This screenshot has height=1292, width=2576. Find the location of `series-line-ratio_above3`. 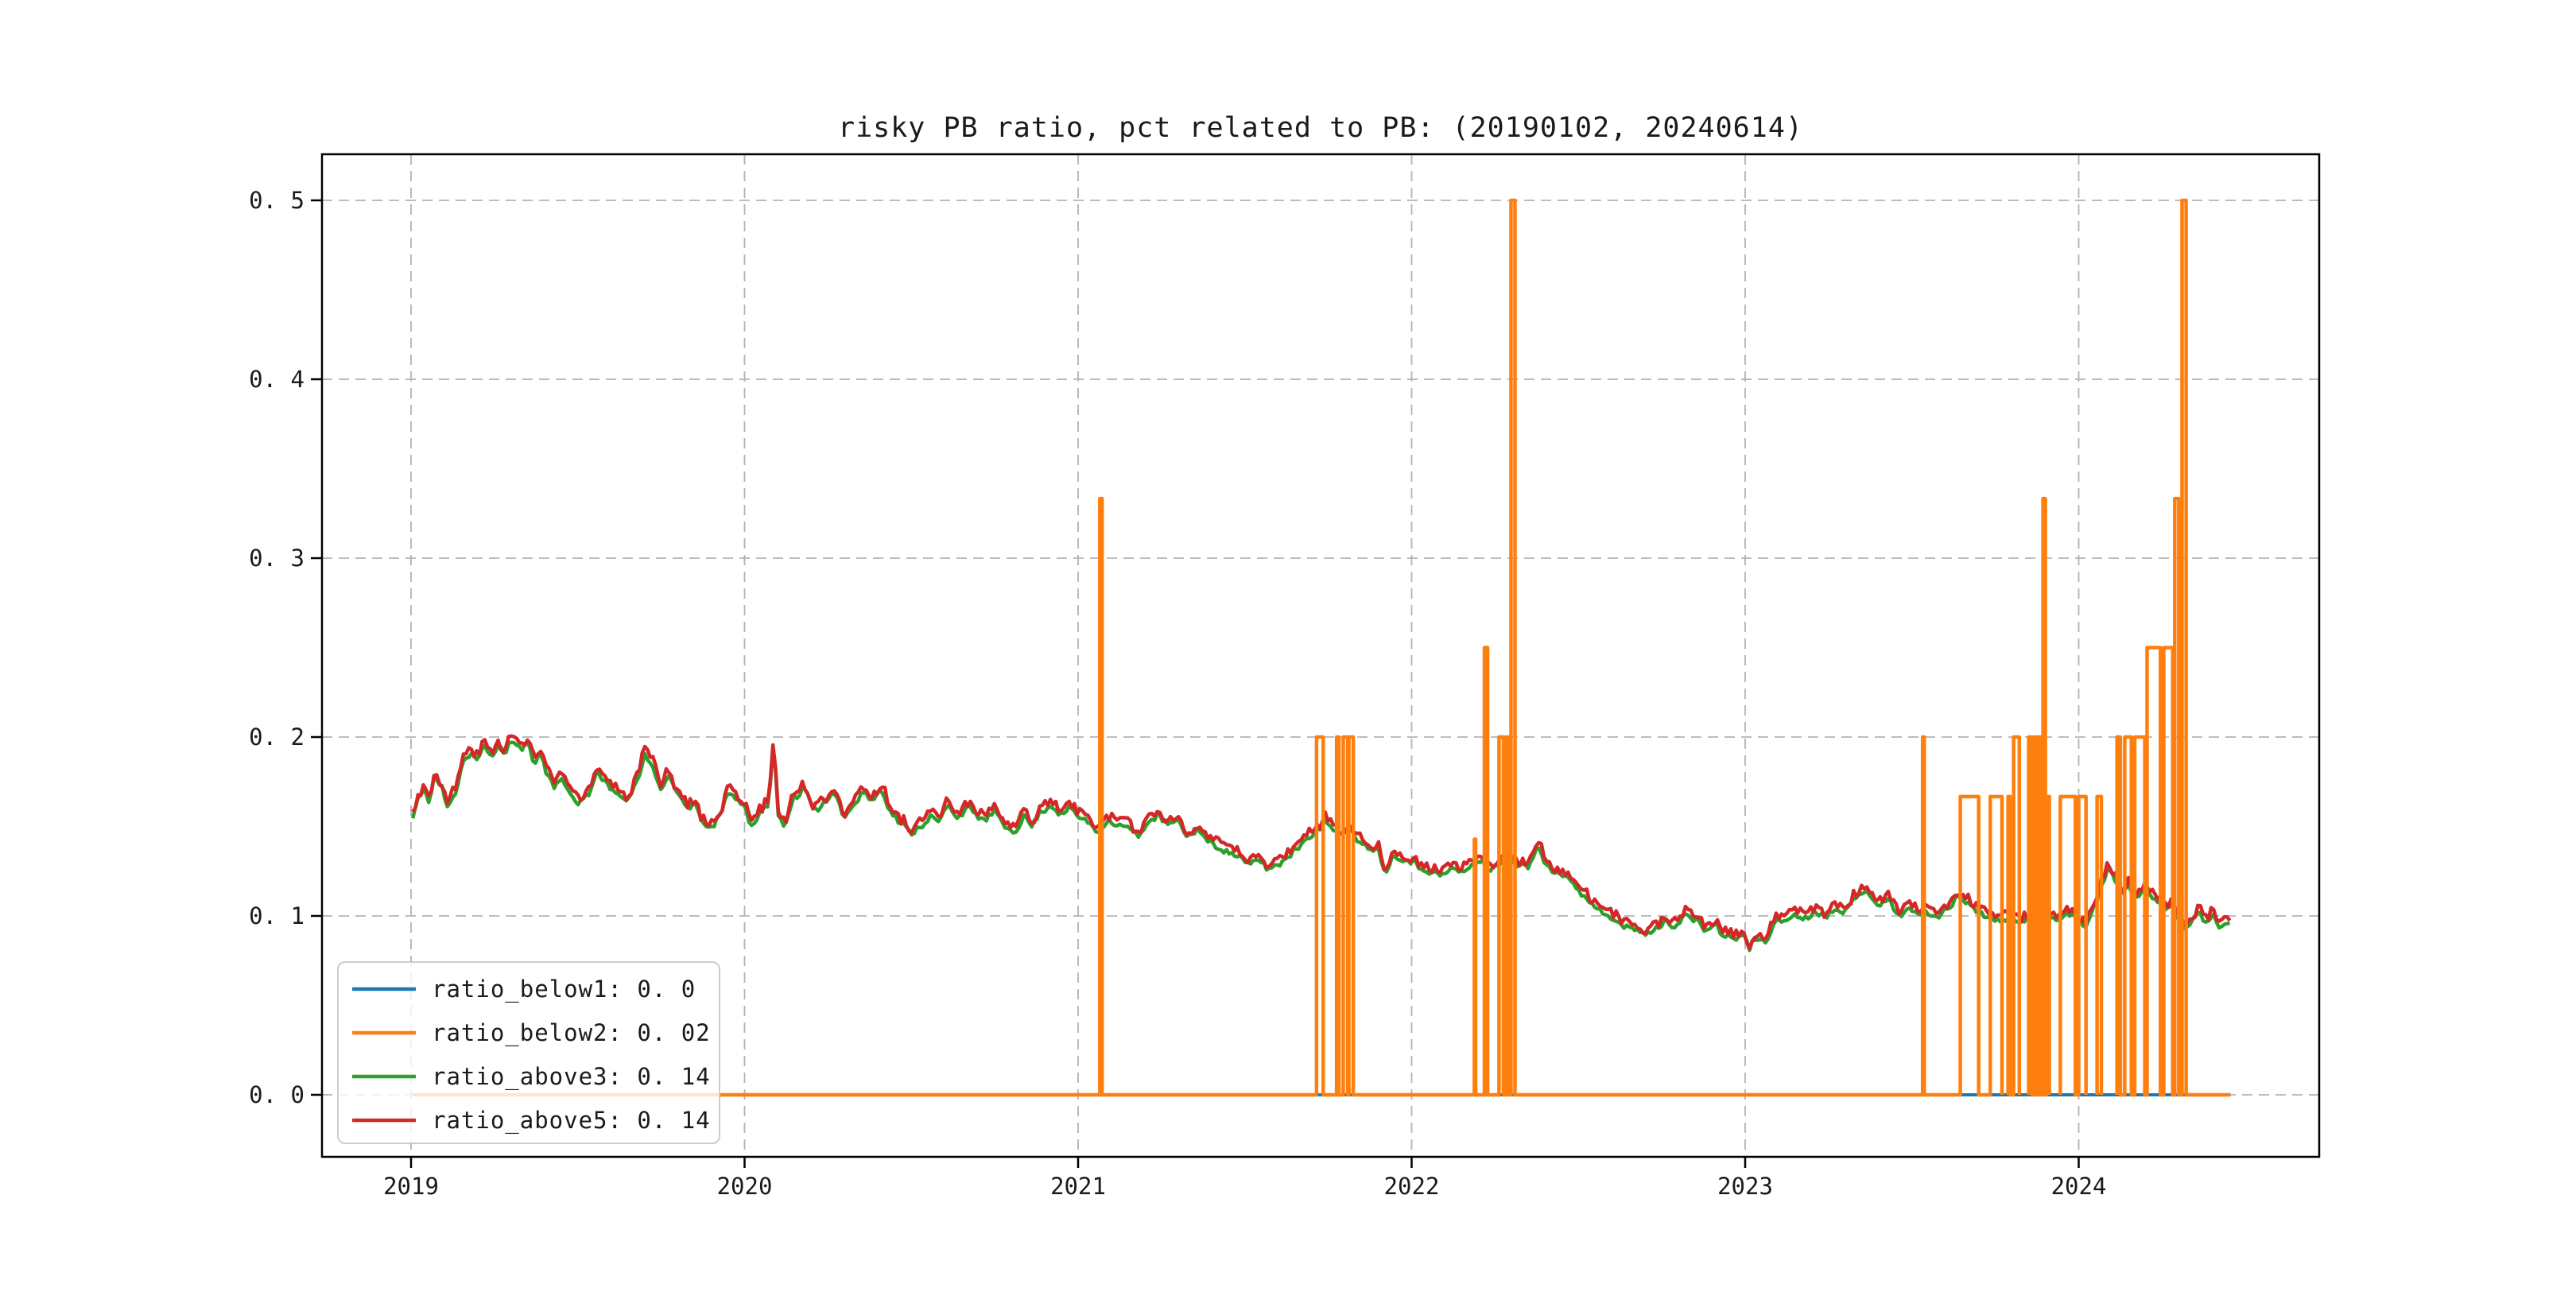

series-line-ratio_above3 is located at coordinates (1321, 846).